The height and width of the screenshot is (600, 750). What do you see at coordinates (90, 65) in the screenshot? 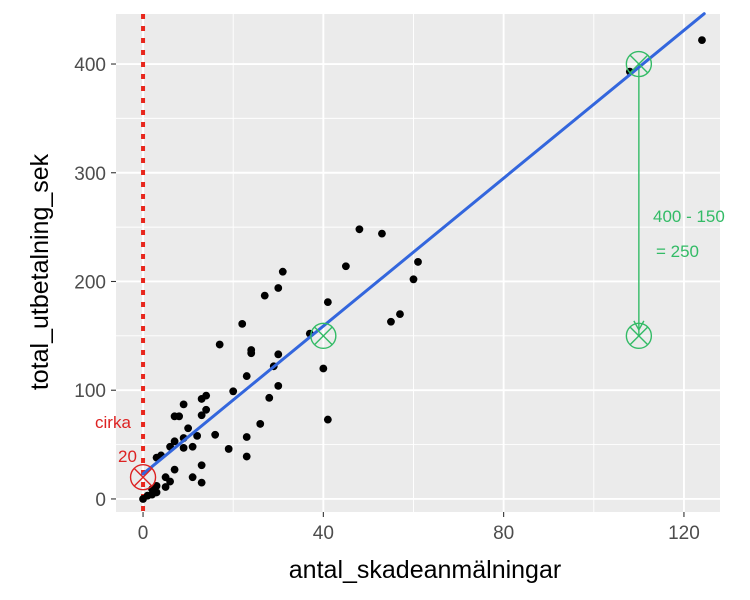
I see `y-tick-label: 400` at bounding box center [90, 65].